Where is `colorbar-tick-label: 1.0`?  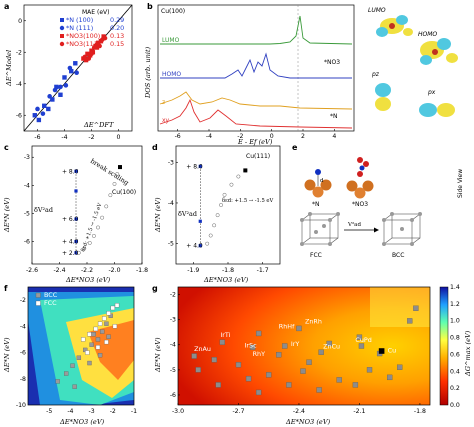 colorbar-tick-label: 1.0 is located at coordinates (455, 321).